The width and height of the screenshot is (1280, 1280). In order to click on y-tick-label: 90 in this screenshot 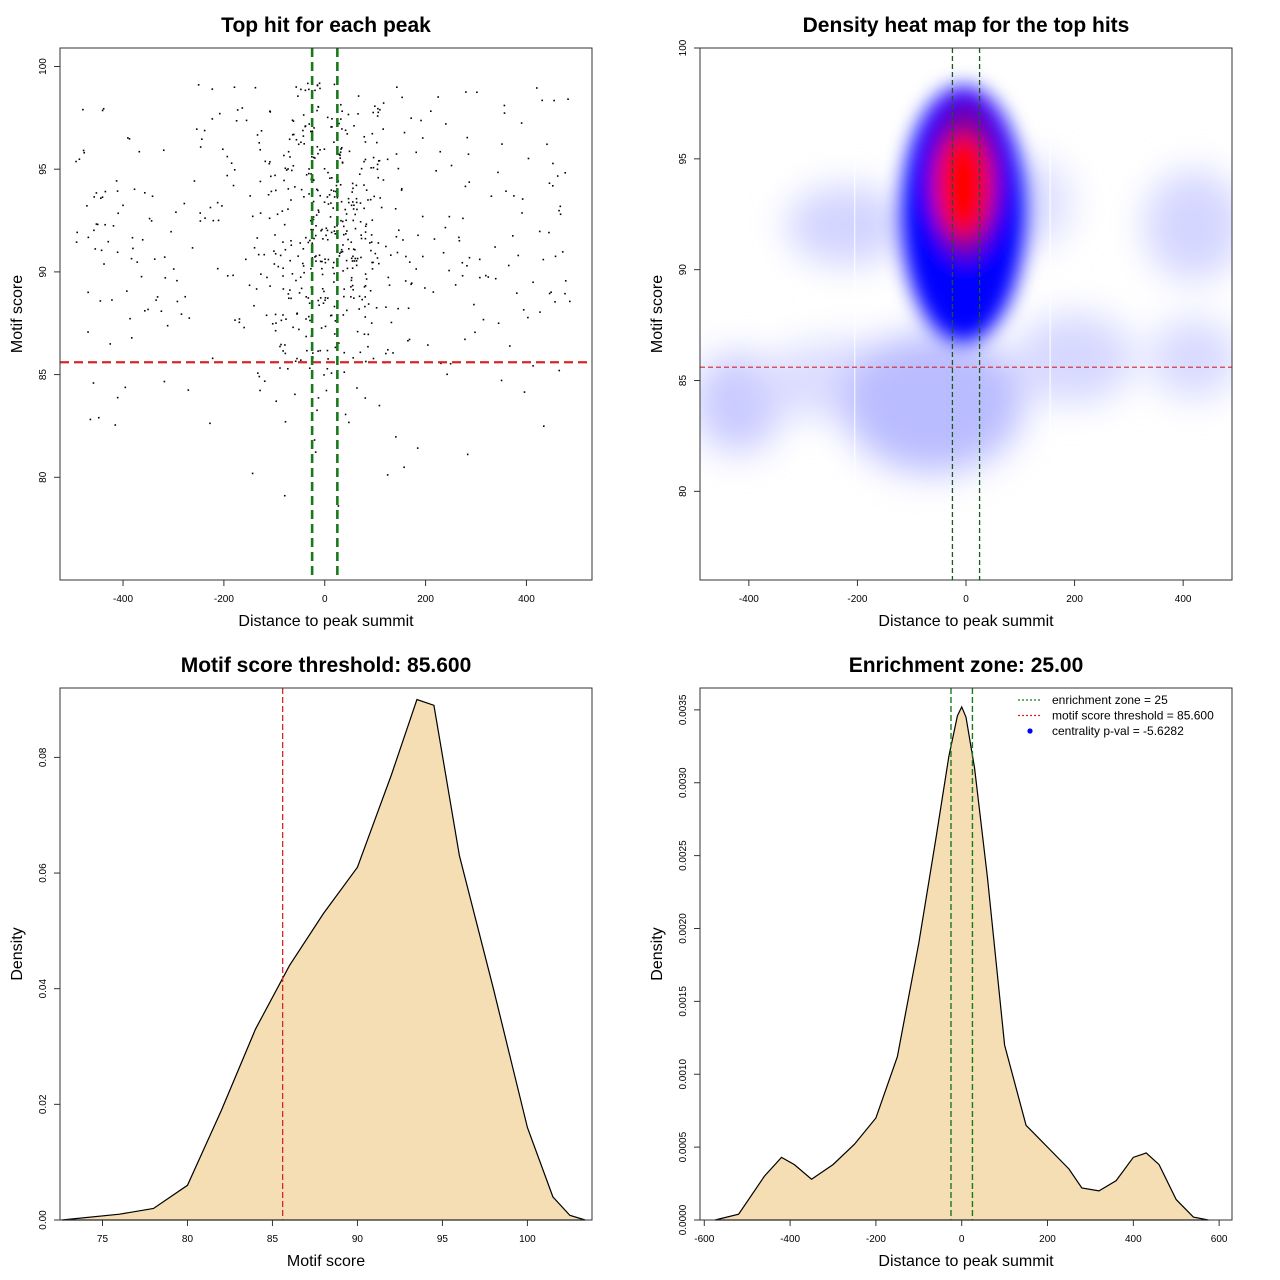, I will do `click(683, 270)`.